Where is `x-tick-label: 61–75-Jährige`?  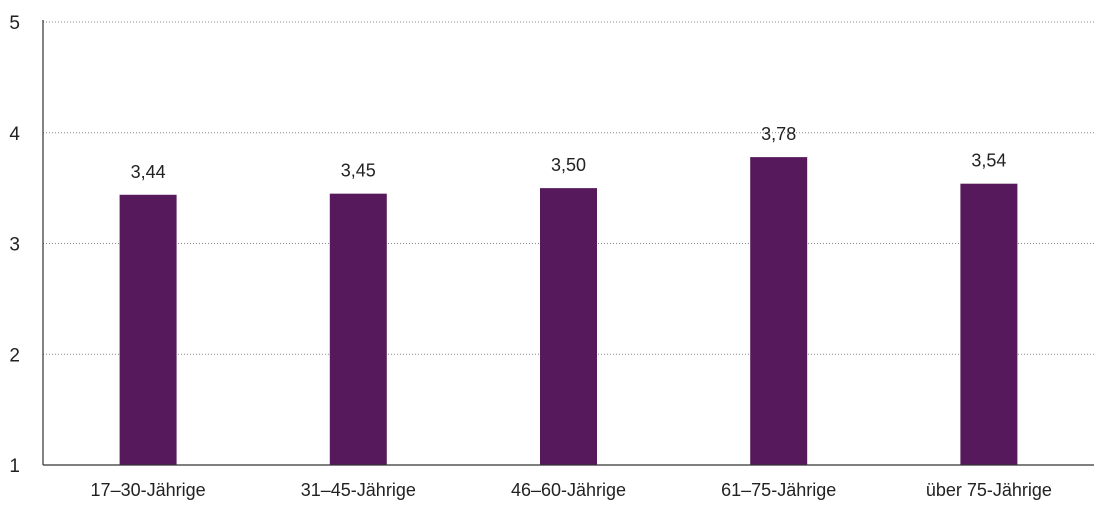
x-tick-label: 61–75-Jährige is located at coordinates (778, 490).